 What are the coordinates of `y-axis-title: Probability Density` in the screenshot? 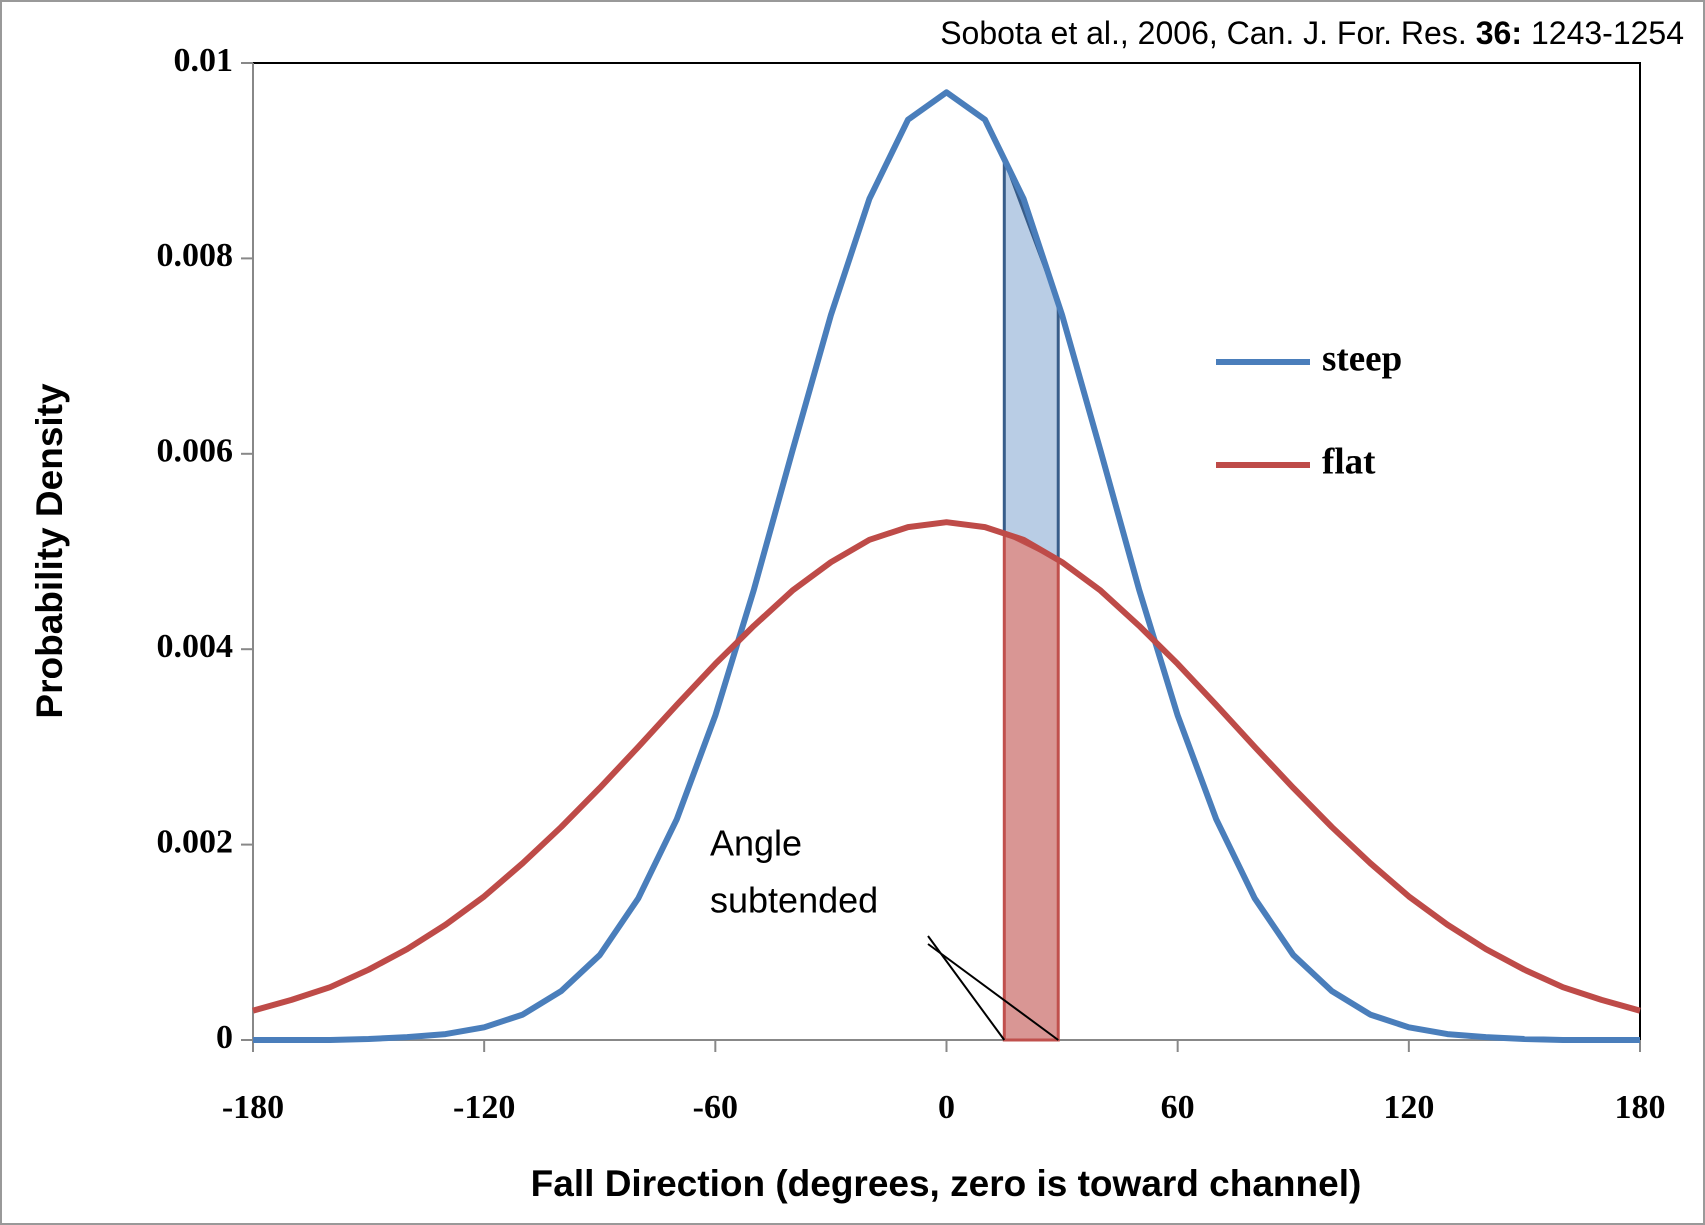 It's located at (49, 551).